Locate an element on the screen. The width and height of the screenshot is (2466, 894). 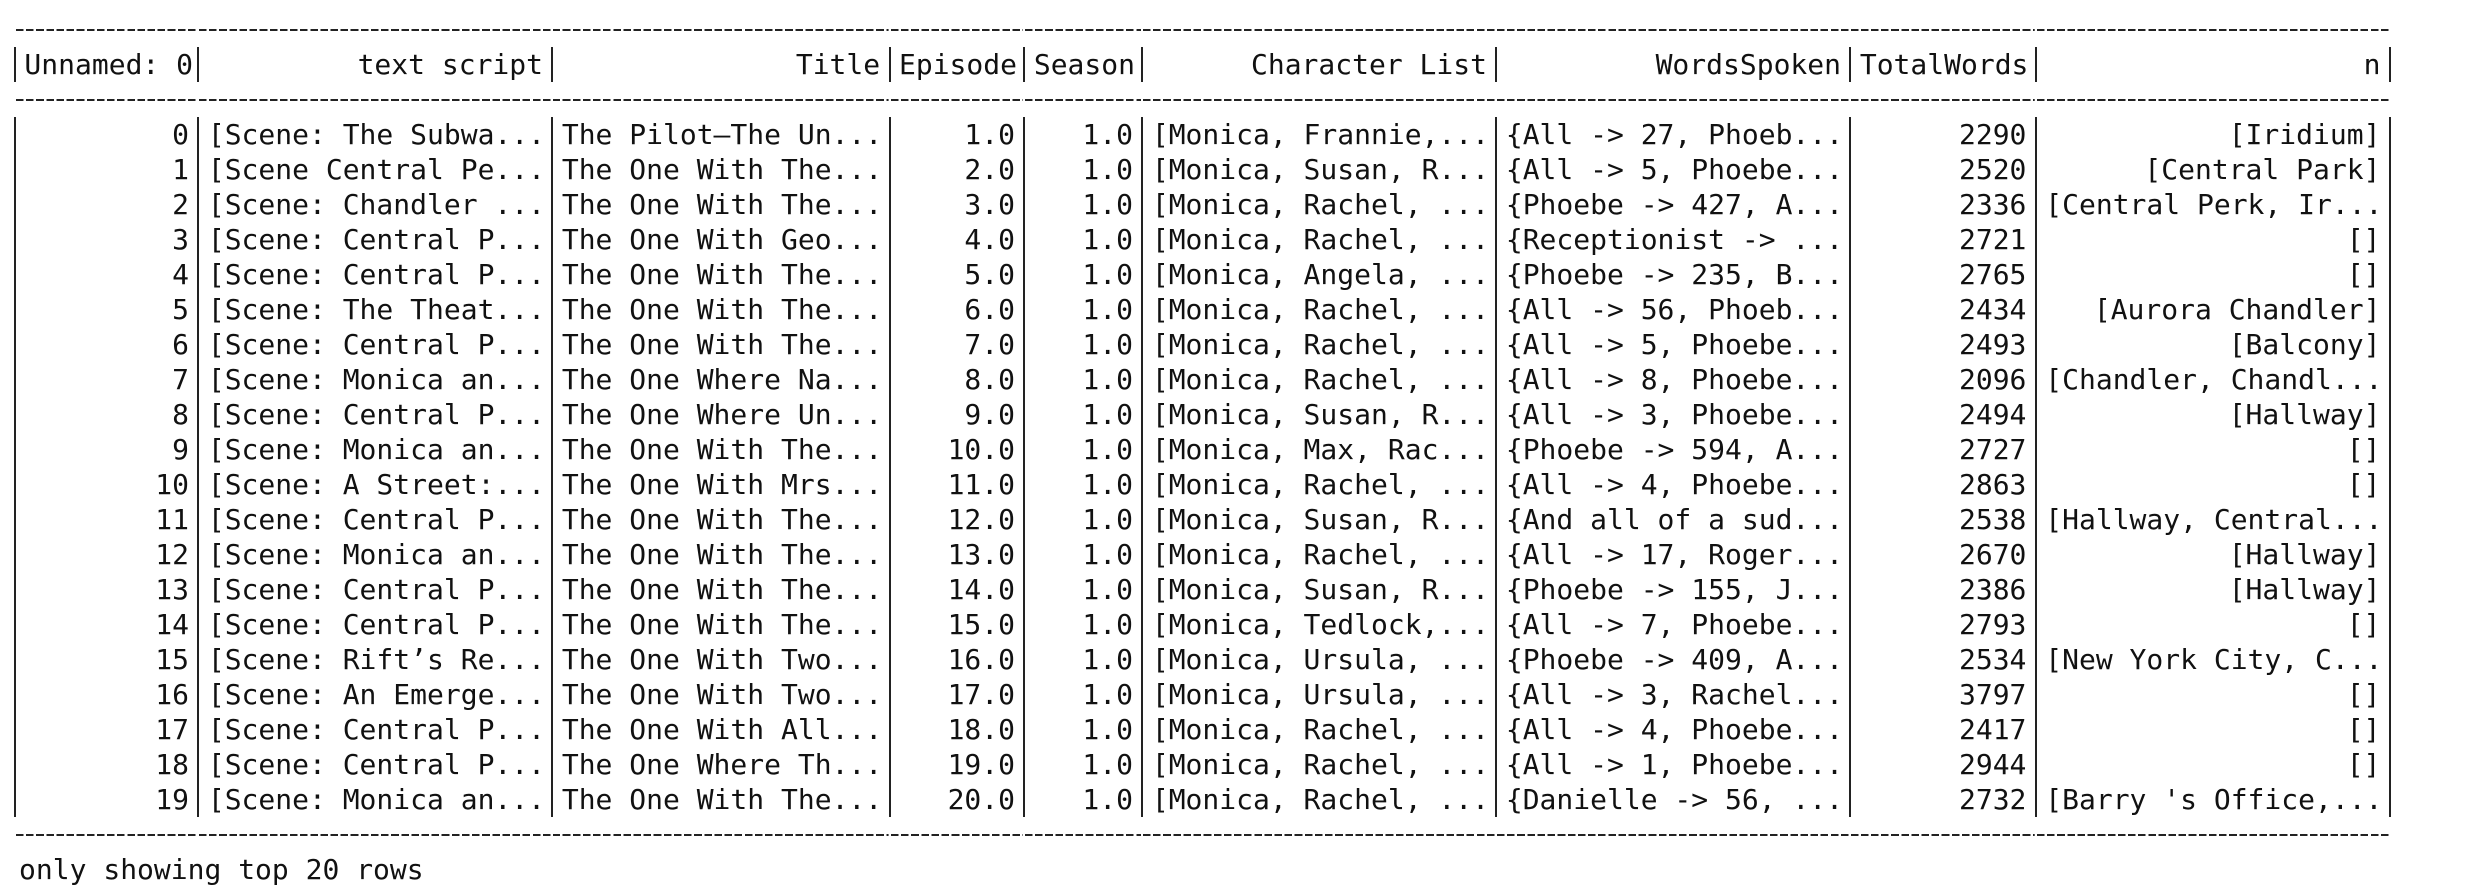
table-cell: 13.0 is located at coordinates (958, 554).